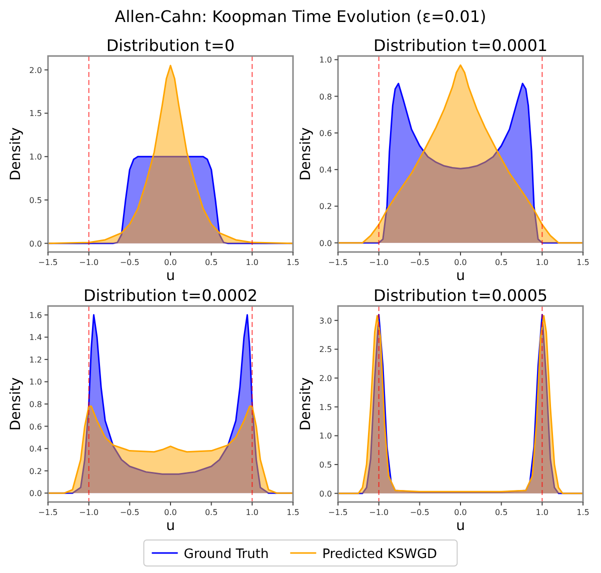 This screenshot has width=601, height=573. Describe the element at coordinates (460, 45) in the screenshot. I see `chart-title: Distribution t=0.0001` at that location.